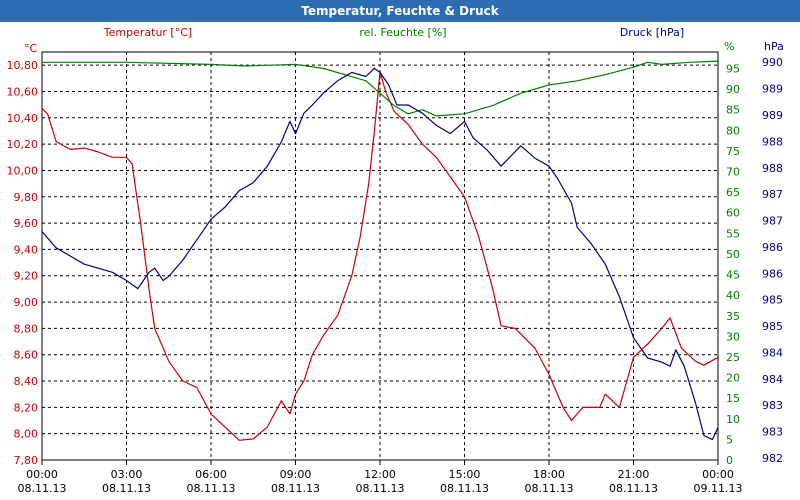 This screenshot has width=800, height=500. What do you see at coordinates (31, 48) in the screenshot?
I see `temperature-unit-label: °C` at bounding box center [31, 48].